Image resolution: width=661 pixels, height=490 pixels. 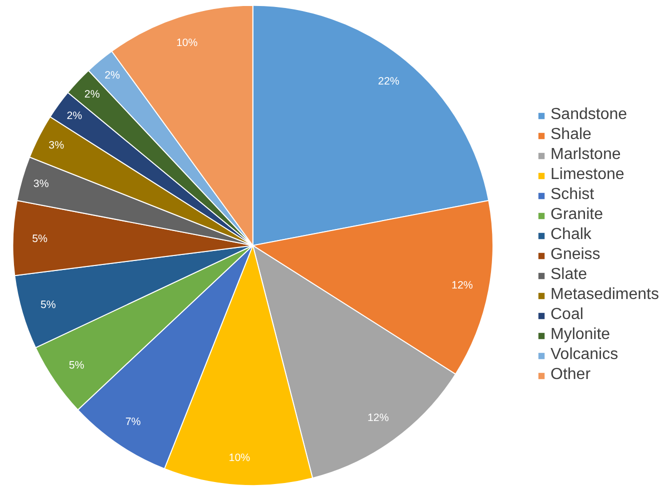 What do you see at coordinates (576, 215) in the screenshot?
I see `legend-label: Granite` at bounding box center [576, 215].